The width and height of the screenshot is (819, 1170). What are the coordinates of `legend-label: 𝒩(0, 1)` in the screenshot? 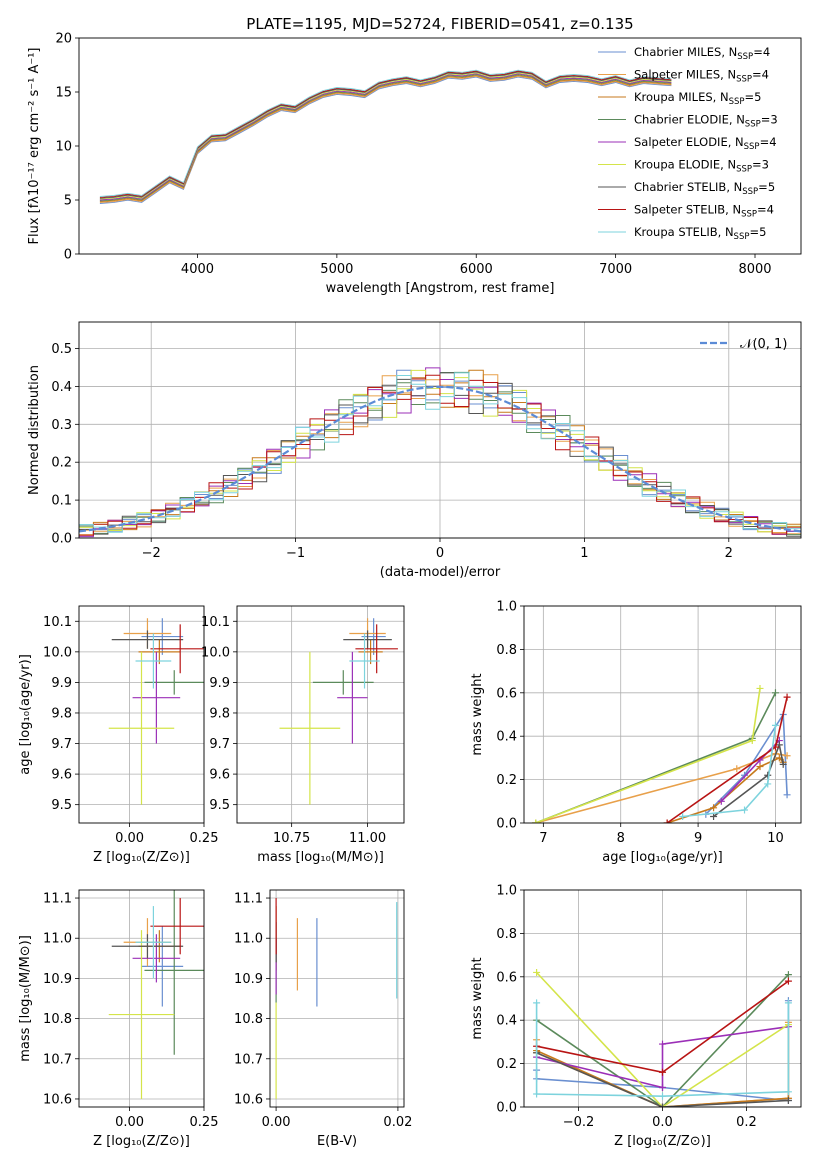 It's located at (763, 344).